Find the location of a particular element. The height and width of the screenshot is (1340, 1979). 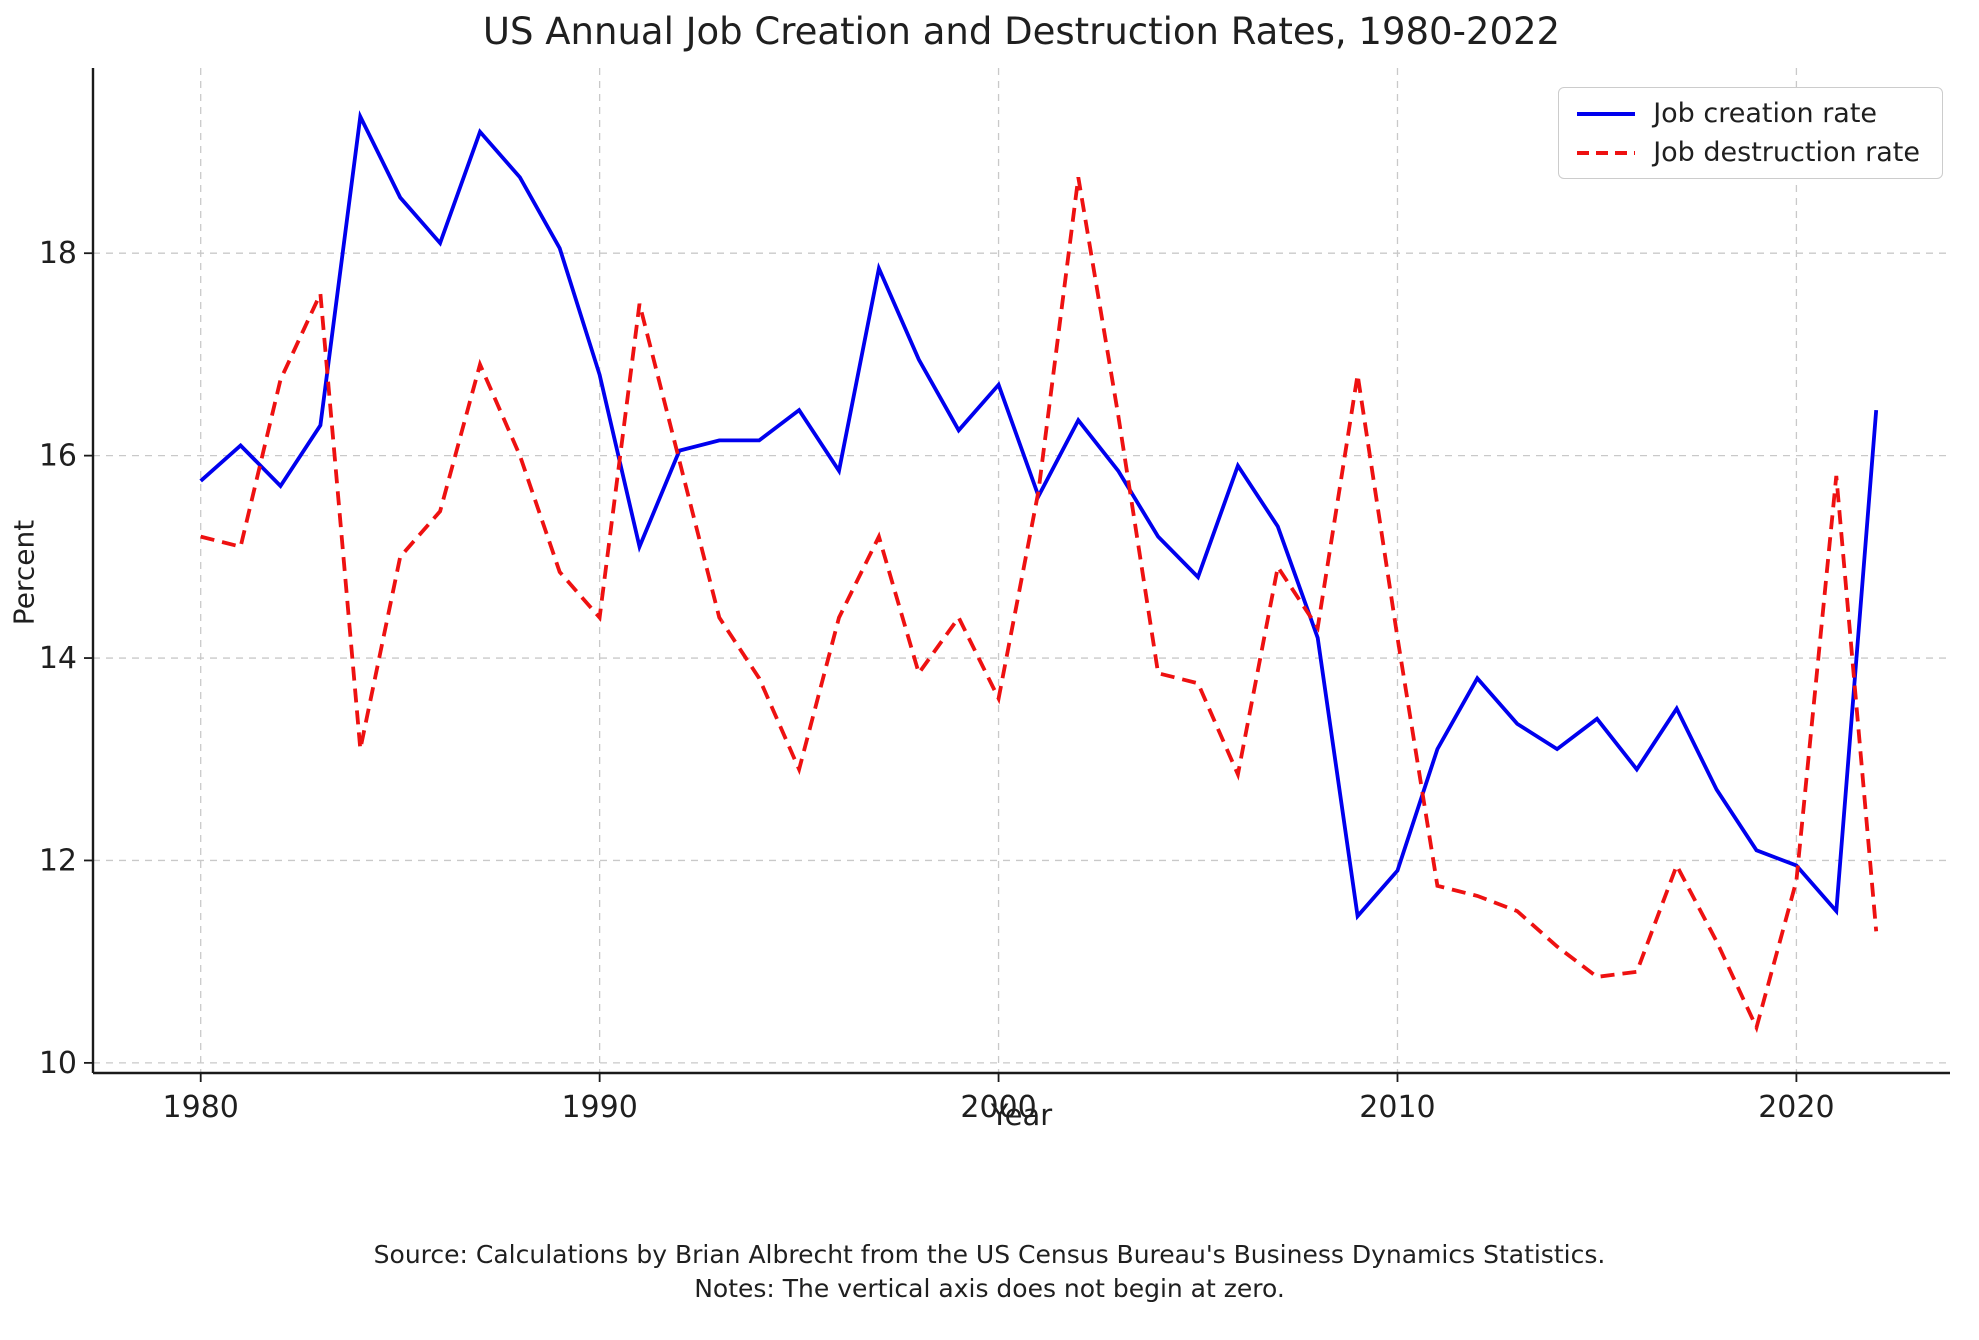

legend-line-sample-creation is located at coordinates (1606, 113).